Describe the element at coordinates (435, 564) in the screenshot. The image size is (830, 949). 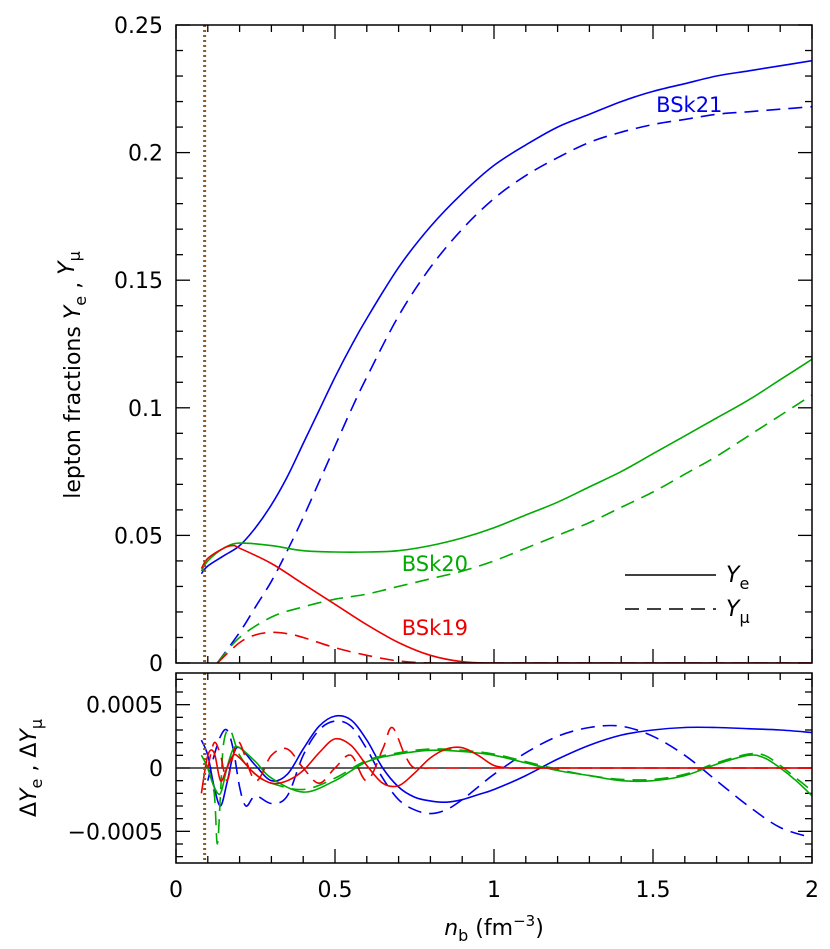
I see `series-label-bsk20: BSk20` at that location.